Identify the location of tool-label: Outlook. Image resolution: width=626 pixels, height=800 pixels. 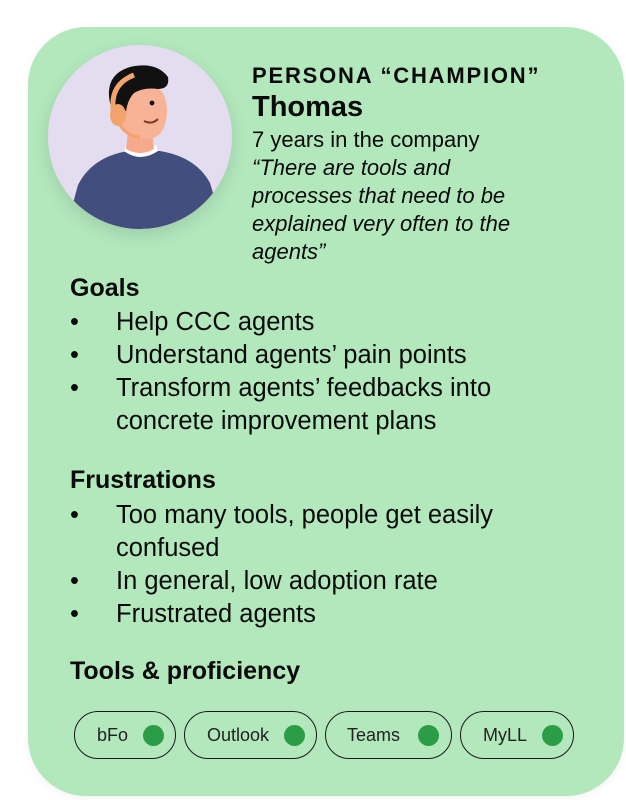
(238, 735).